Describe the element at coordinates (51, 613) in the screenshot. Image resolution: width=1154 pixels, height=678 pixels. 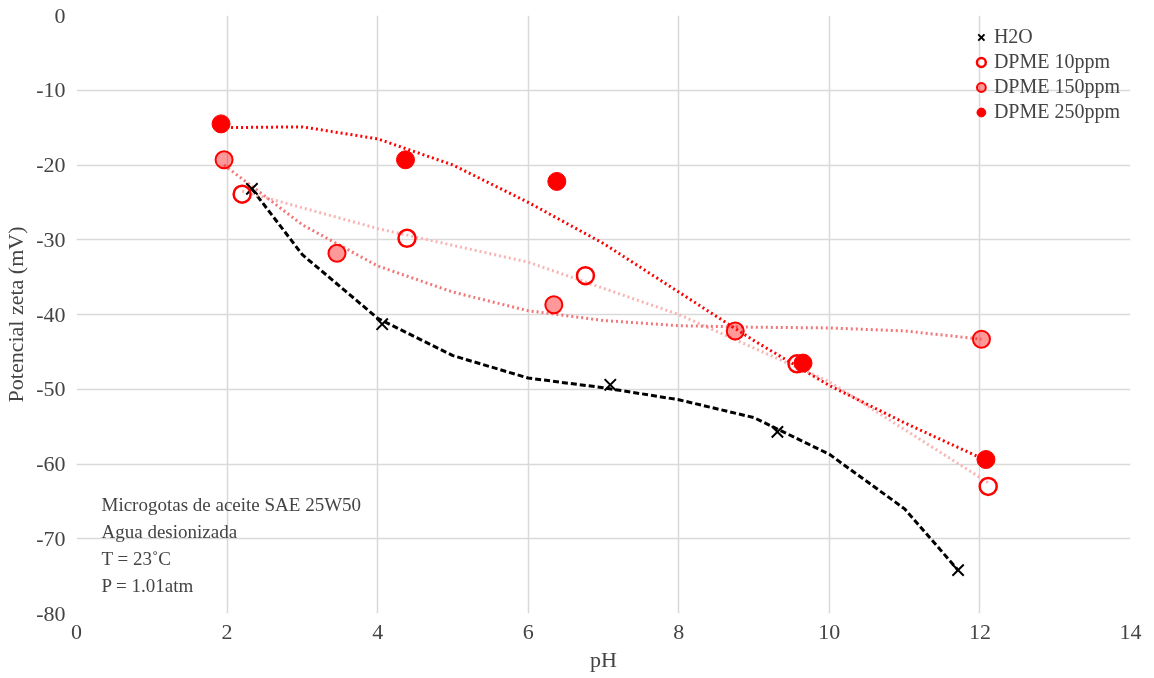
I see `y-tick-label: -80` at that location.